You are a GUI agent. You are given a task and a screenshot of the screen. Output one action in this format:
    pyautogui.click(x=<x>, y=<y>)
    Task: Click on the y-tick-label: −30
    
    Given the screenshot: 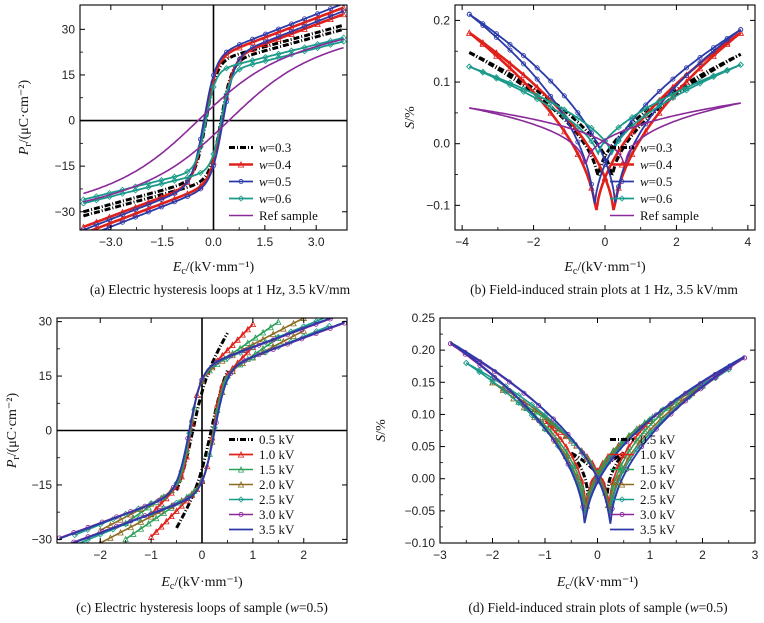 What is the action you would take?
    pyautogui.click(x=42, y=539)
    